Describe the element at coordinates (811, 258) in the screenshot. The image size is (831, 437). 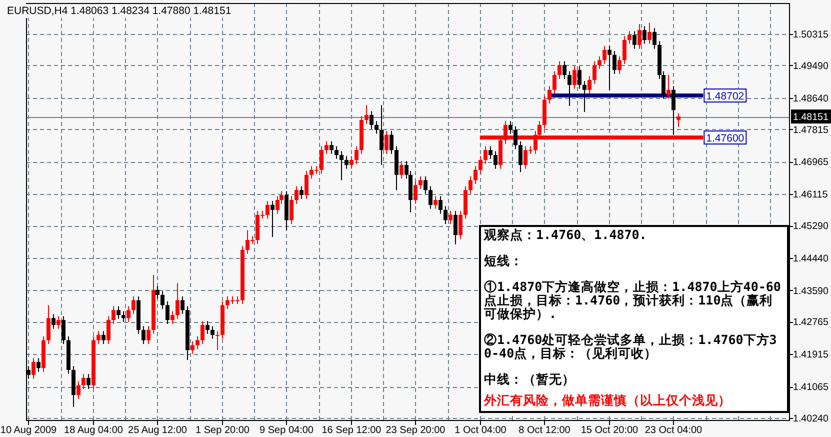
I see `y-tick-label: 1.44440` at that location.